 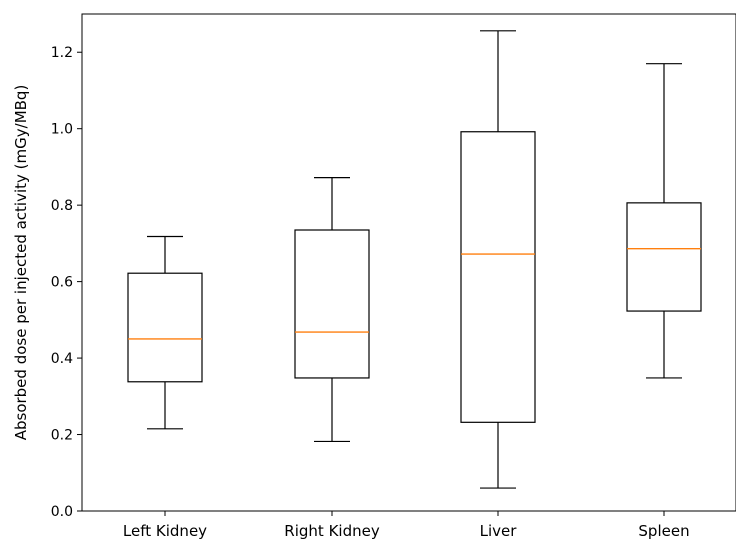 What do you see at coordinates (663, 531) in the screenshot?
I see `x-tick-label: Spleen` at bounding box center [663, 531].